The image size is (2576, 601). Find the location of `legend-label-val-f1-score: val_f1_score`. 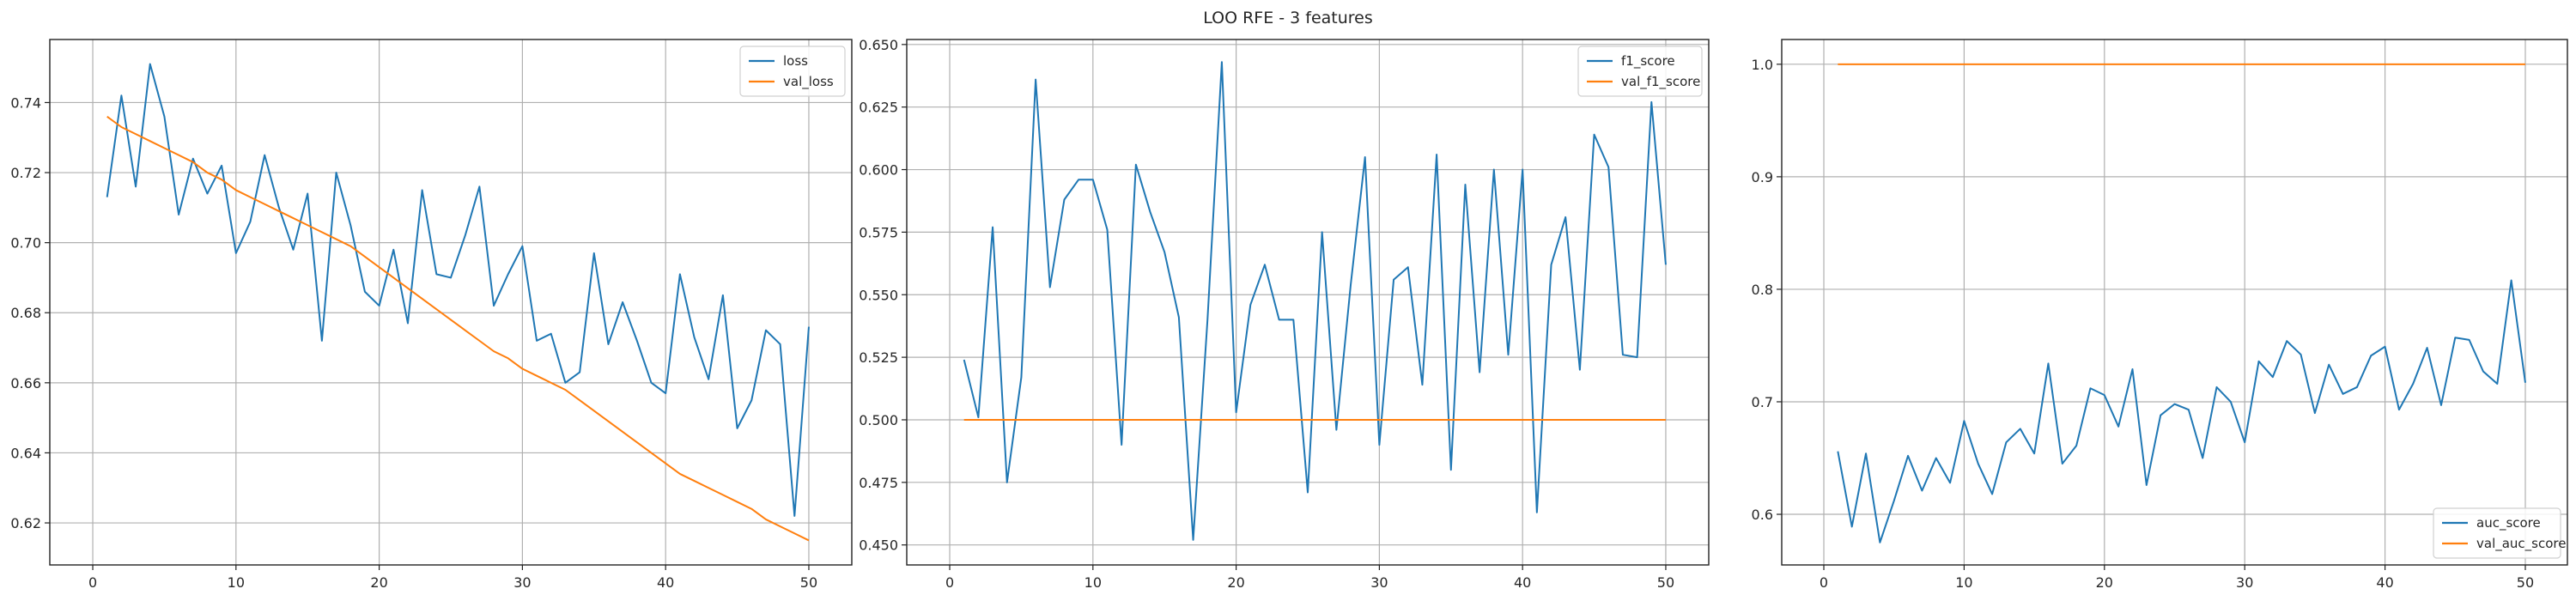

legend-label-val-f1-score: val_f1_score is located at coordinates (1660, 82).